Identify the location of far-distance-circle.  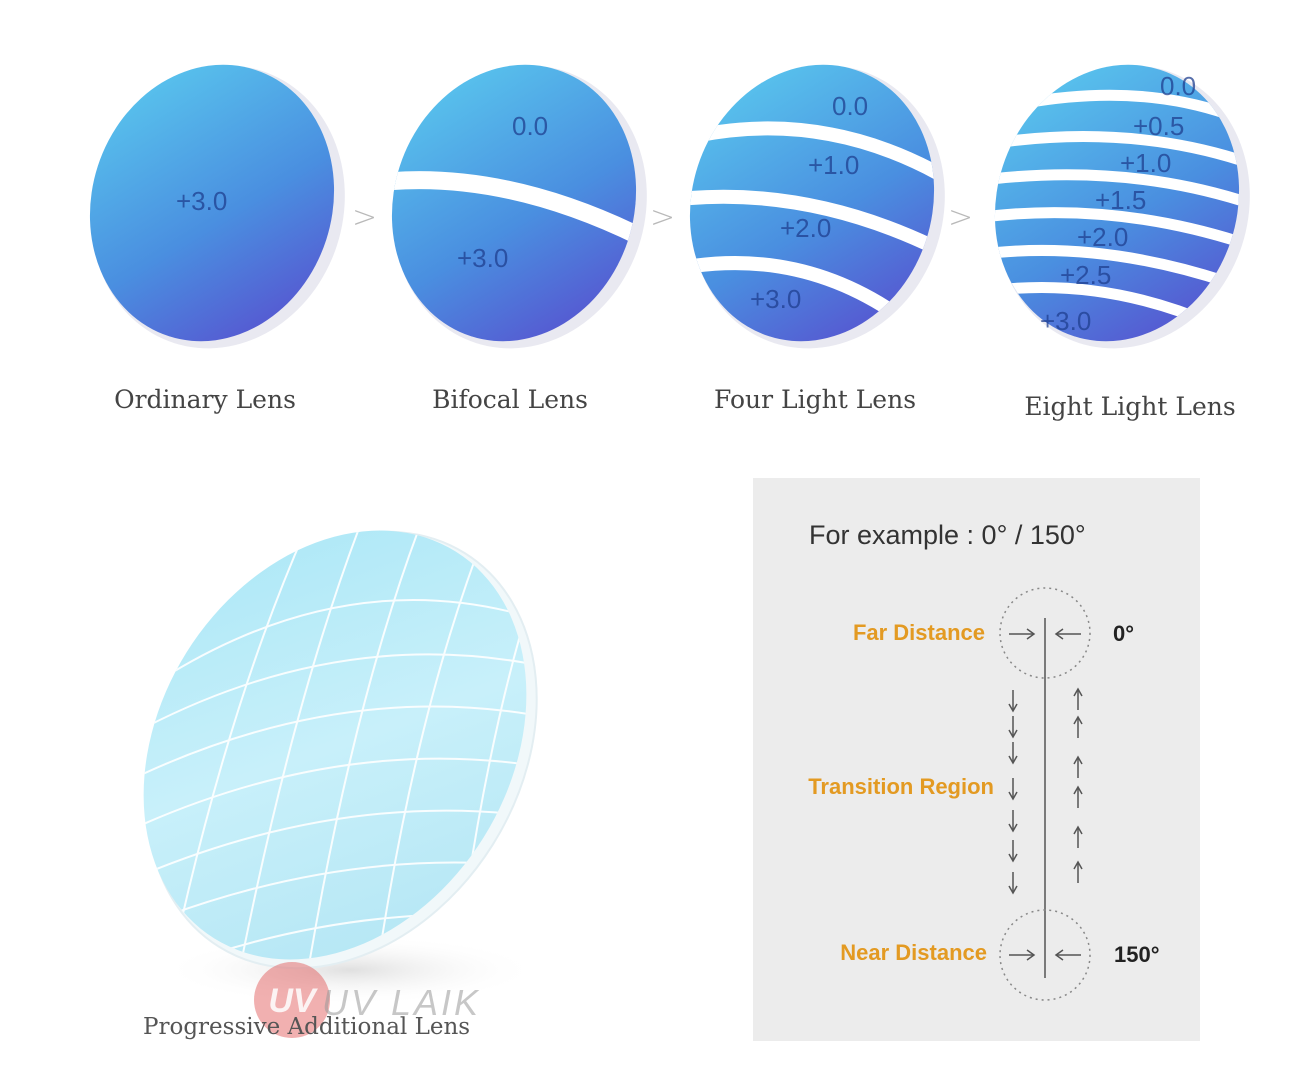
(1045, 633).